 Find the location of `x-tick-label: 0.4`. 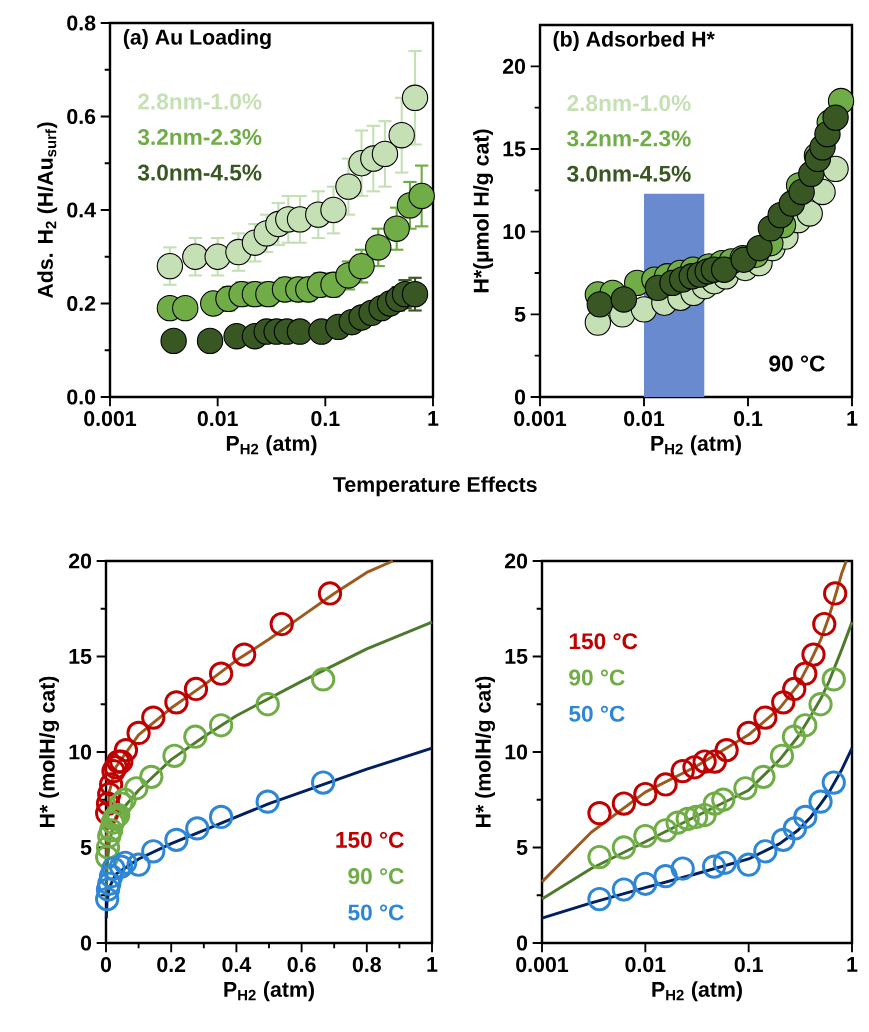

x-tick-label: 0.4 is located at coordinates (237, 965).